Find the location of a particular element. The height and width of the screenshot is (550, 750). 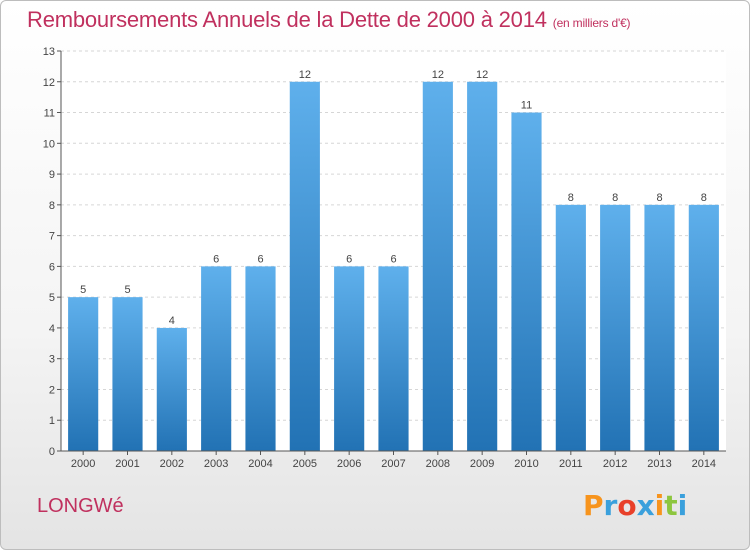

bar-2004 is located at coordinates (260, 358).